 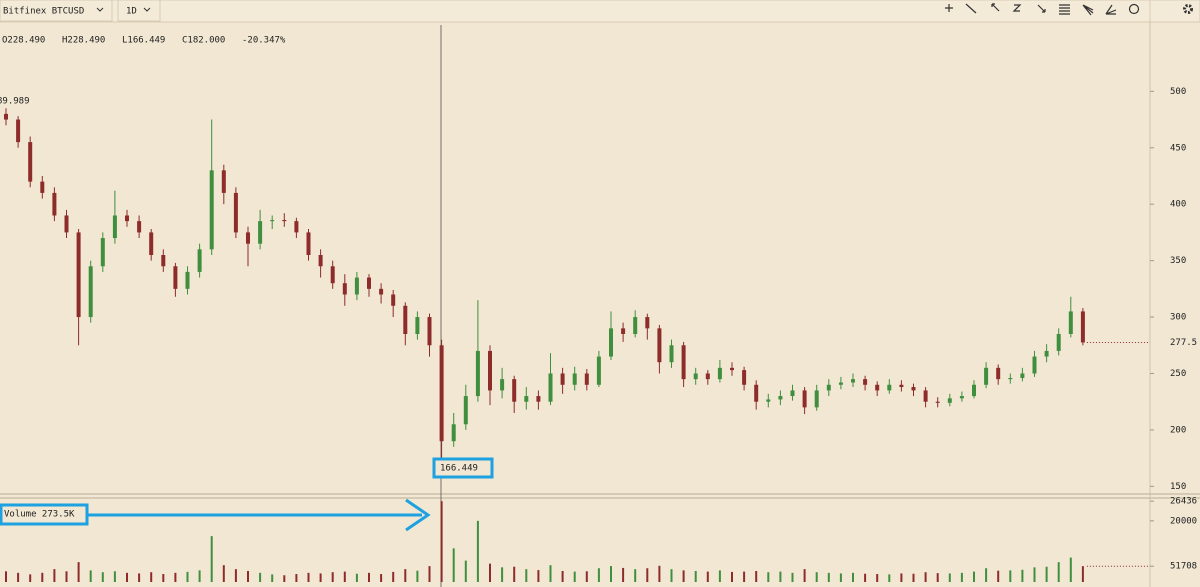 I want to click on ellipse-tool, so click(x=1134, y=9).